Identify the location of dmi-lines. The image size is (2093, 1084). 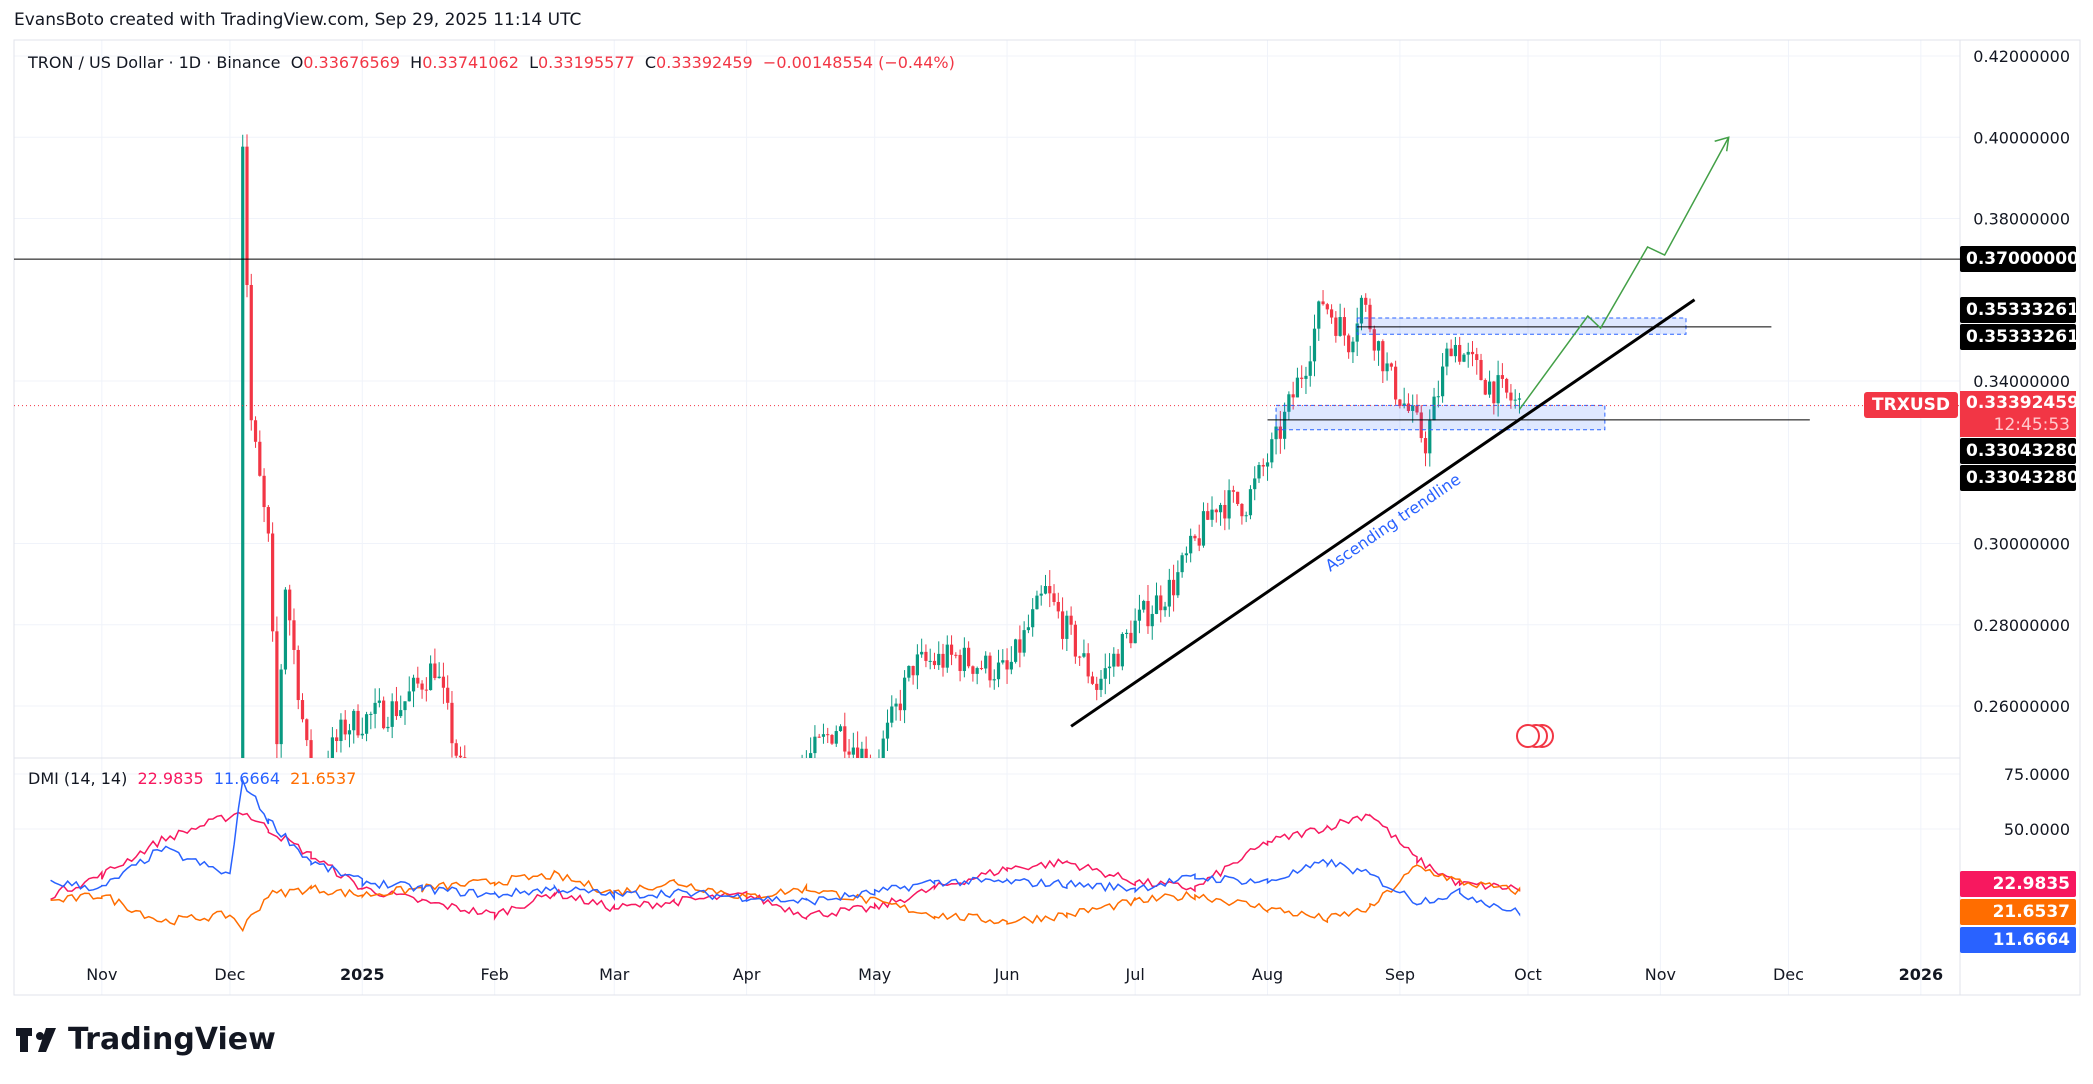
(785, 855).